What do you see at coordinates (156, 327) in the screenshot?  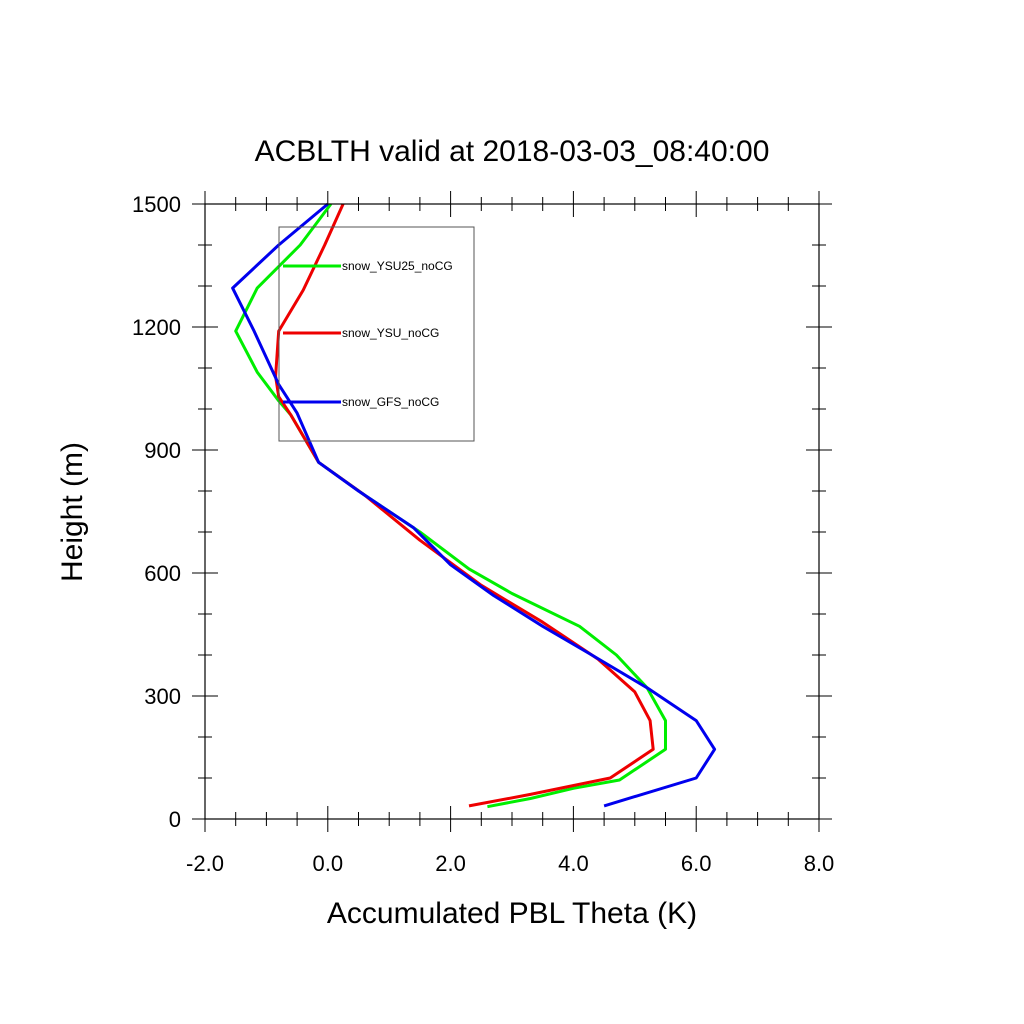 I see `y-tick-label: 1200` at bounding box center [156, 327].